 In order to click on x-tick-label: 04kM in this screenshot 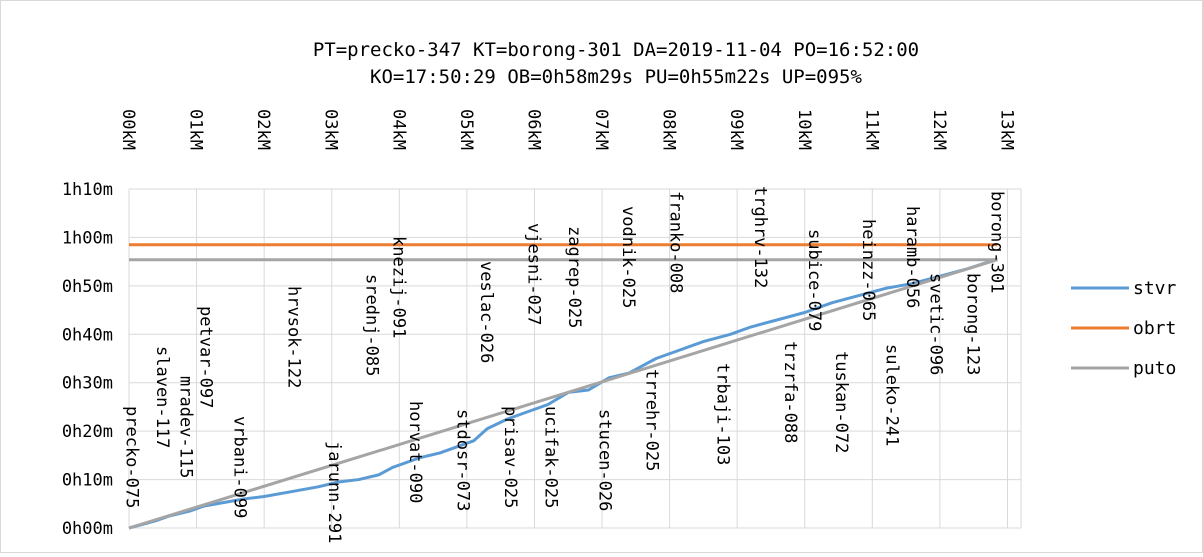, I will do `click(398, 129)`.